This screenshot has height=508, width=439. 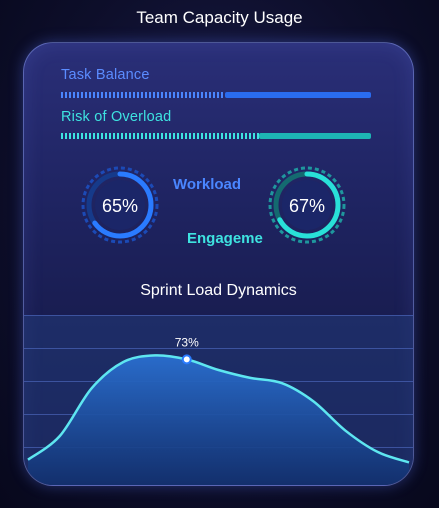 I want to click on engagement-gauge: 67%, so click(x=307, y=205).